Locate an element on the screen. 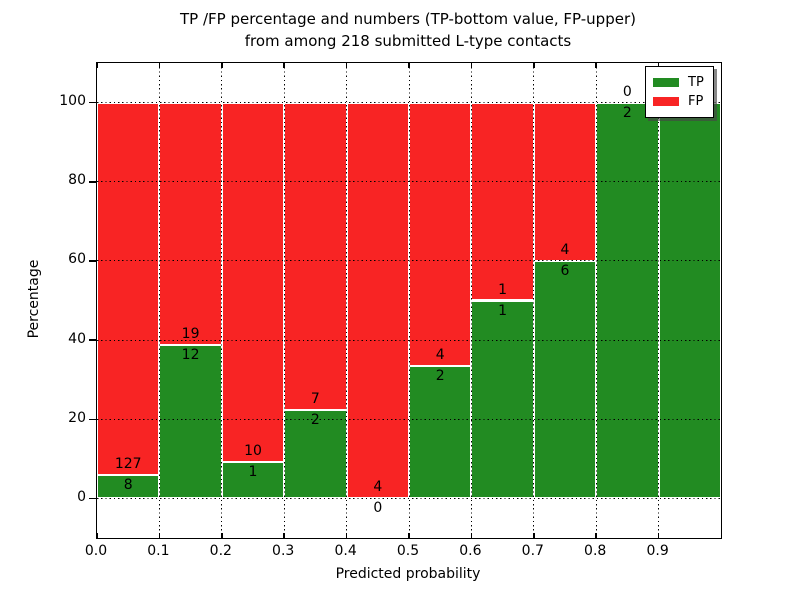 The width and height of the screenshot is (800, 600). x-tick-label: 0.8 is located at coordinates (595, 551).